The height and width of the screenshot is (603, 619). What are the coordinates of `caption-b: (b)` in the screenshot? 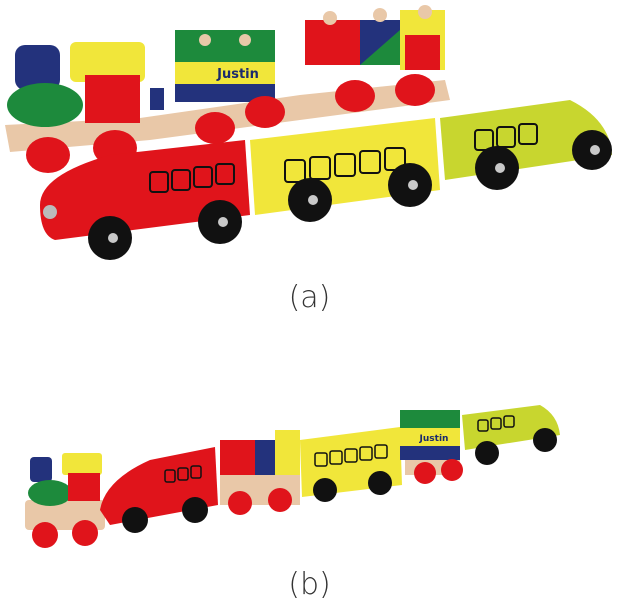 It's located at (309, 584).